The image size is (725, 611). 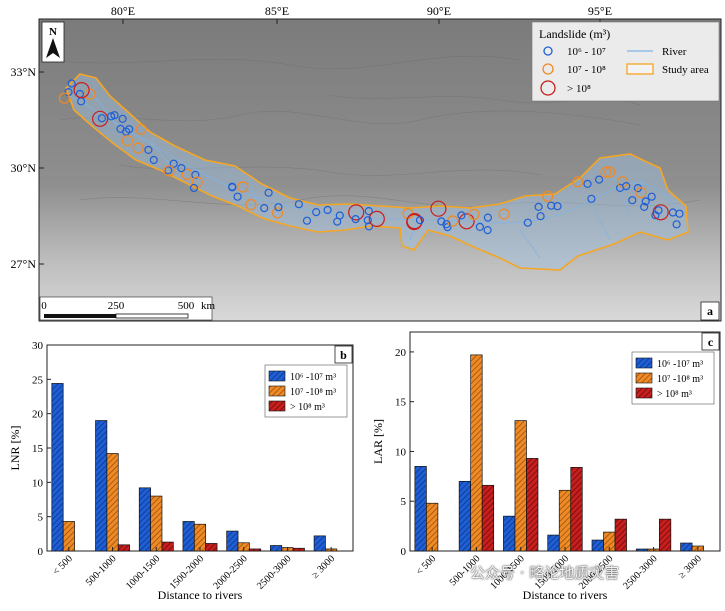 What do you see at coordinates (548, 88) in the screenshot?
I see `legend-red-circle-icon` at bounding box center [548, 88].